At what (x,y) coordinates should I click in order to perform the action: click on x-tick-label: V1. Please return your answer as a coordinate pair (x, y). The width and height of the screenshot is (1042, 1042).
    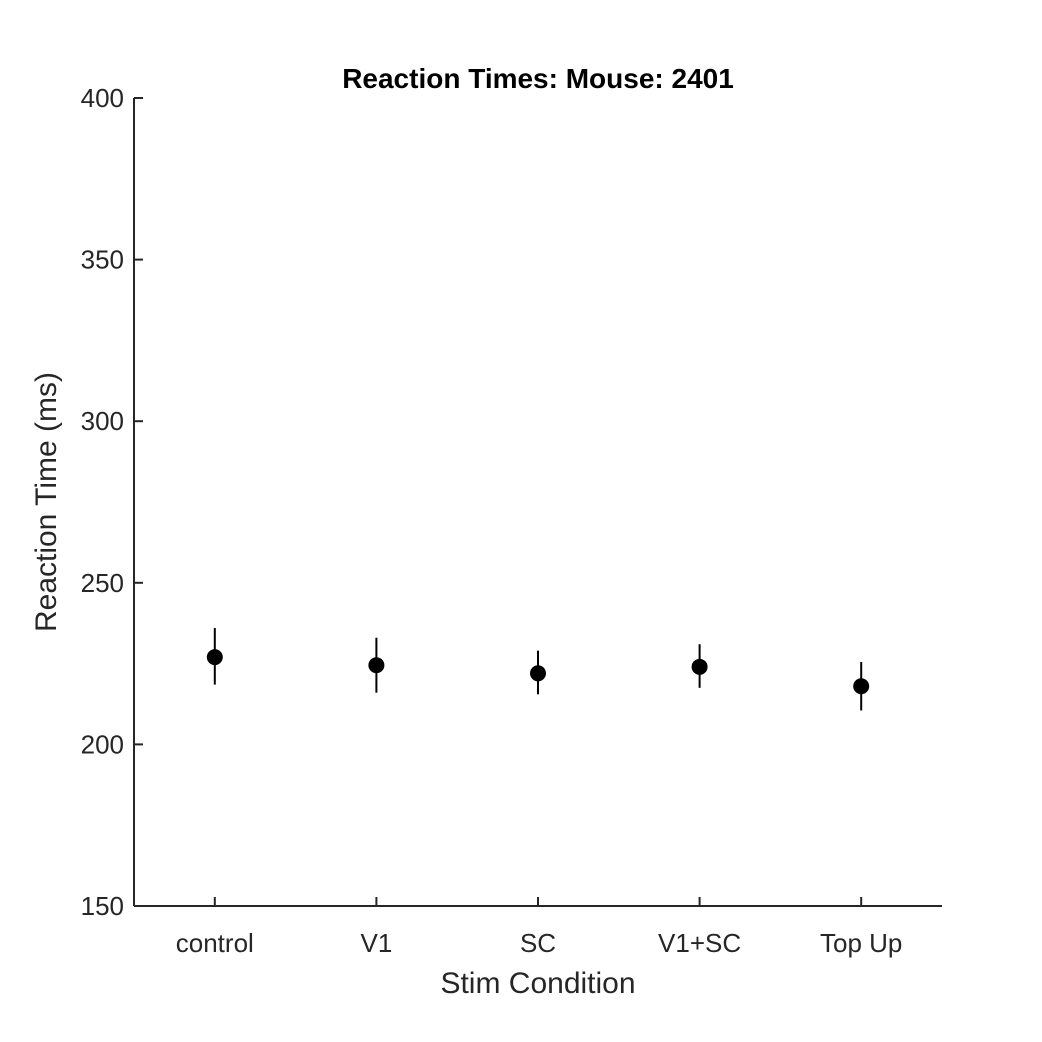
    Looking at the image, I should click on (376, 943).